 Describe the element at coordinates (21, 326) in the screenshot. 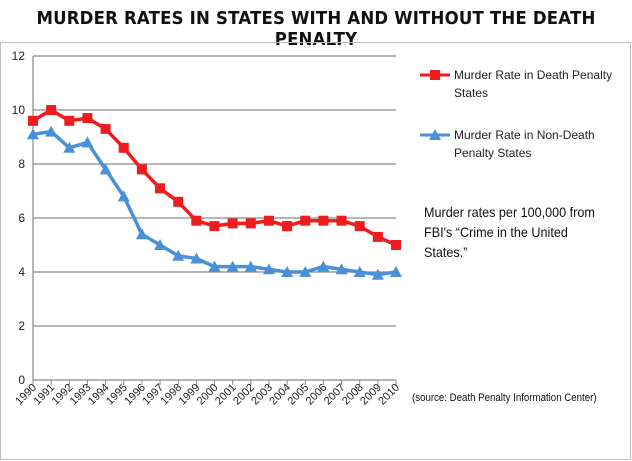

I see `y-tick-label-2: 2` at that location.